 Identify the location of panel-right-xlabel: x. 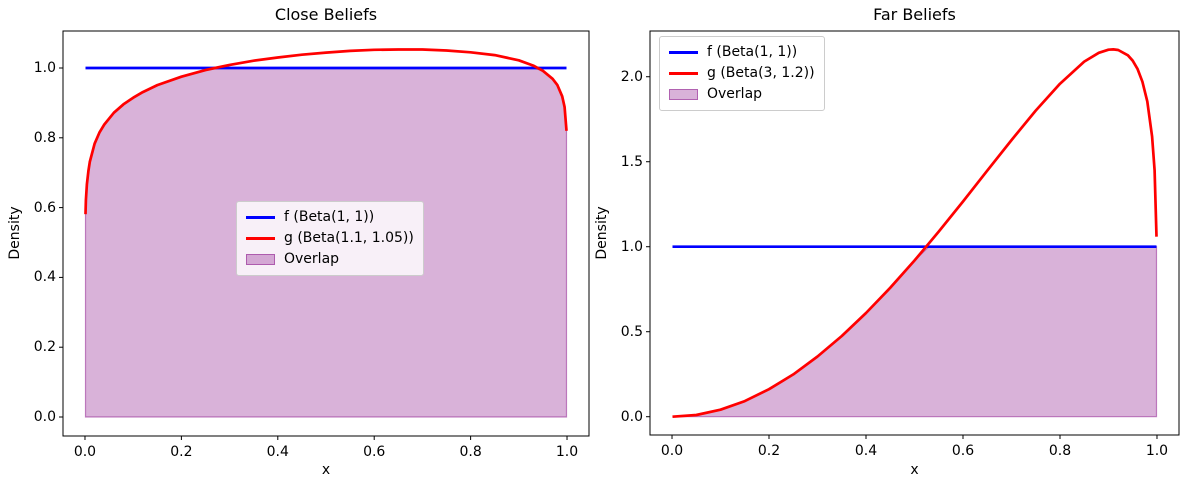
(914, 470).